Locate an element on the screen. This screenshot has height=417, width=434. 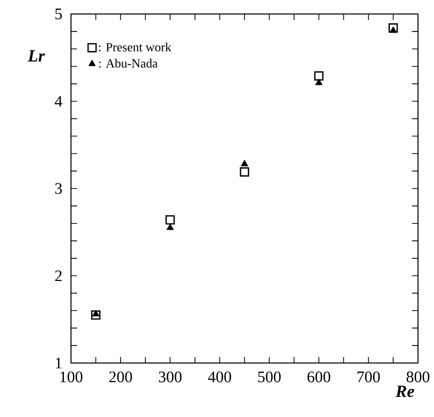
y-tick-label: 4 is located at coordinates (58, 101).